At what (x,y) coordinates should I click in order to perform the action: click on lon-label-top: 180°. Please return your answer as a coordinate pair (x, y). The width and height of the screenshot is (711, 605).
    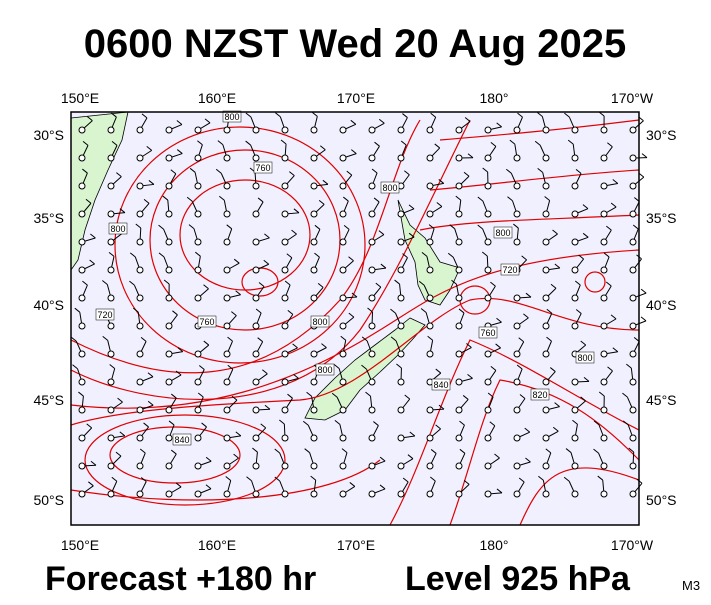
    Looking at the image, I should click on (494, 98).